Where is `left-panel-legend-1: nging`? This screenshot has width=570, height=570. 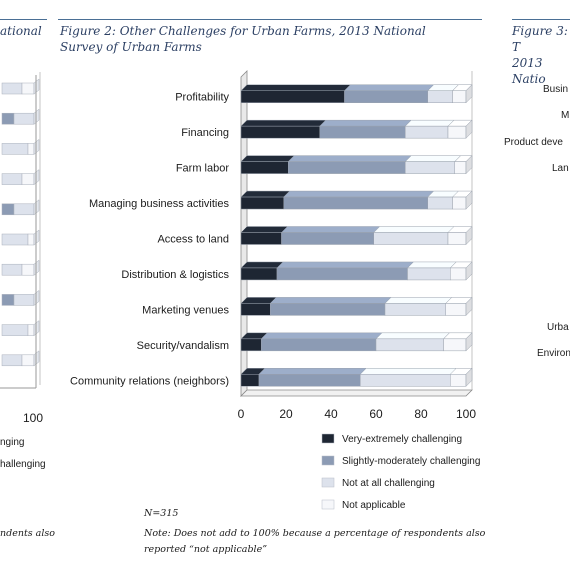 left-panel-legend-1: nging is located at coordinates (12, 442).